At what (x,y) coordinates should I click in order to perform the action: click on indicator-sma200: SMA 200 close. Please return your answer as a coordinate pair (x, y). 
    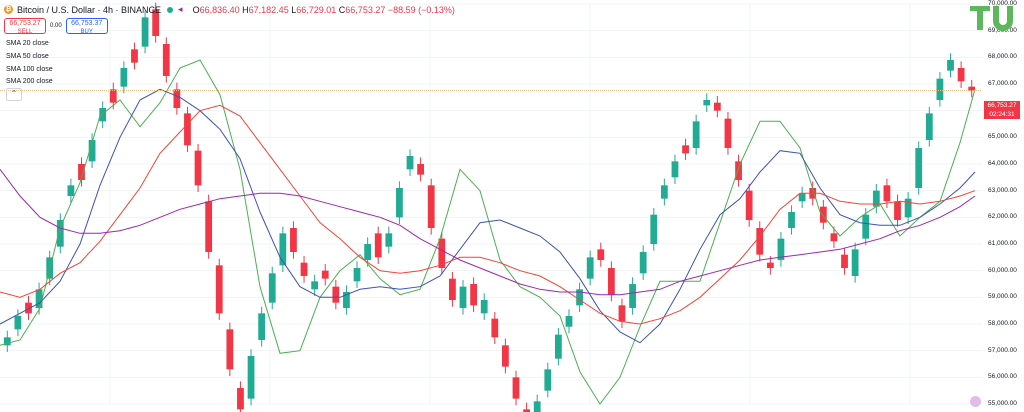
    Looking at the image, I should click on (29, 81).